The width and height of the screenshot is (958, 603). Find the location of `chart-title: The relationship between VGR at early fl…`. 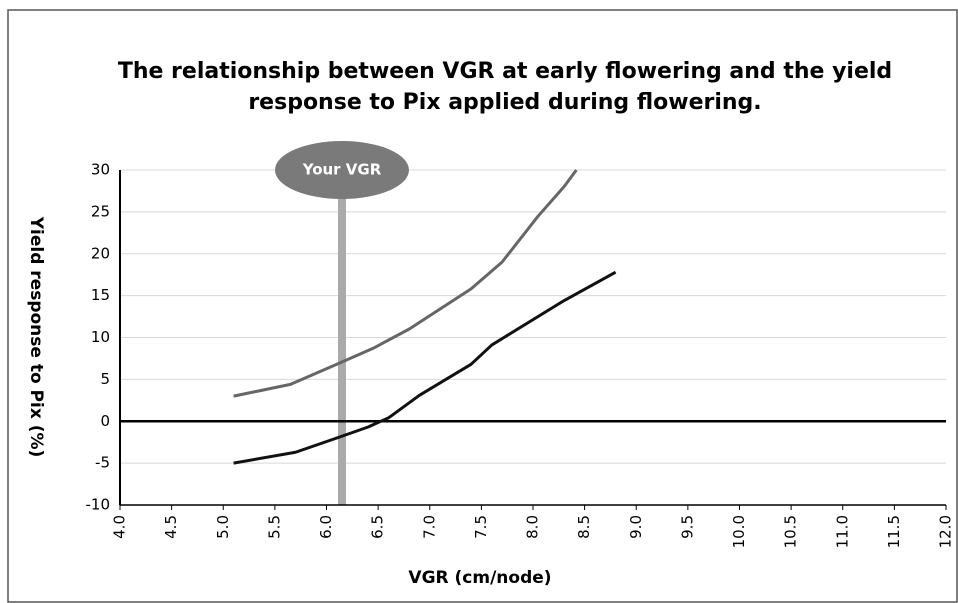

chart-title: The relationship between VGR at early fl… is located at coordinates (505, 71).